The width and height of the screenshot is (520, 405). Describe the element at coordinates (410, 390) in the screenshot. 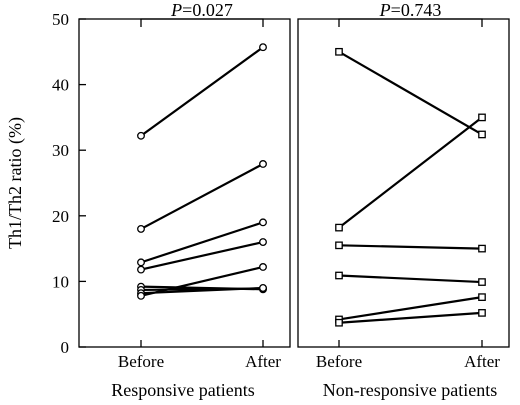

I see `x-axis-label-2: Non-responsive patients` at that location.